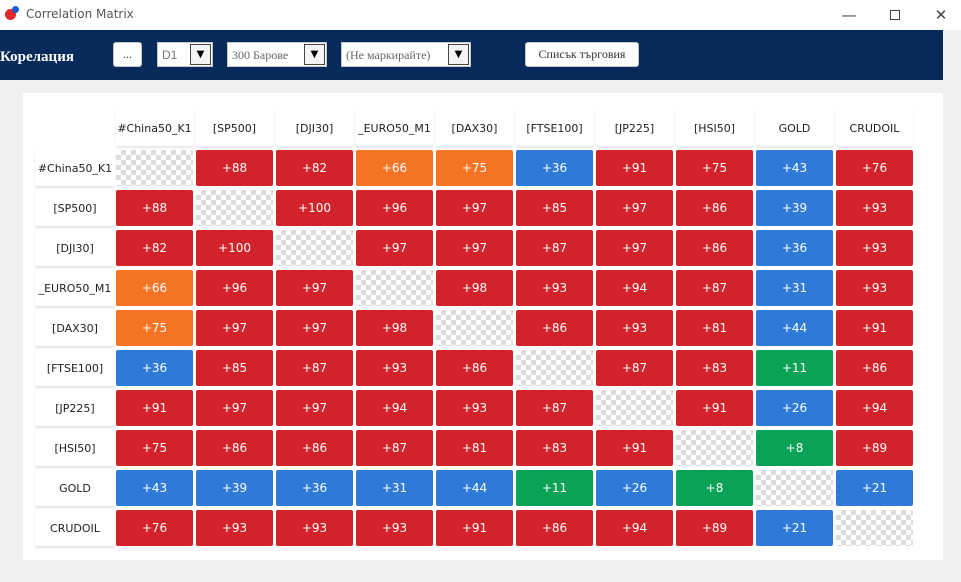  What do you see at coordinates (474, 288) in the screenshot?
I see `matrix-cell: +98` at bounding box center [474, 288].